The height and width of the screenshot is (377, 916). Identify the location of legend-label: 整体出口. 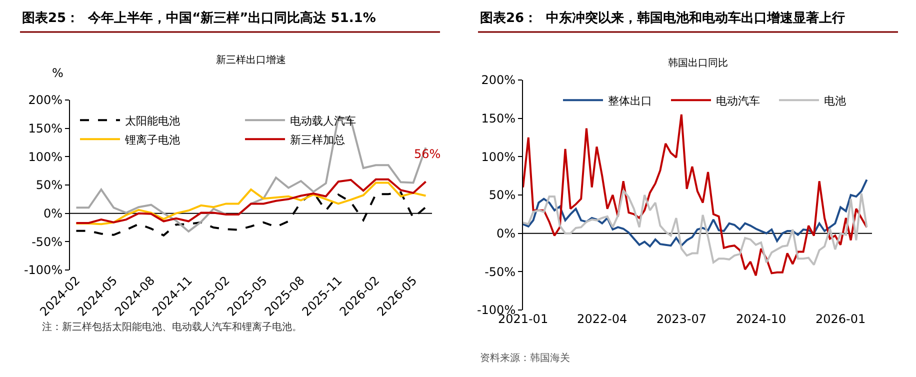
(630, 101).